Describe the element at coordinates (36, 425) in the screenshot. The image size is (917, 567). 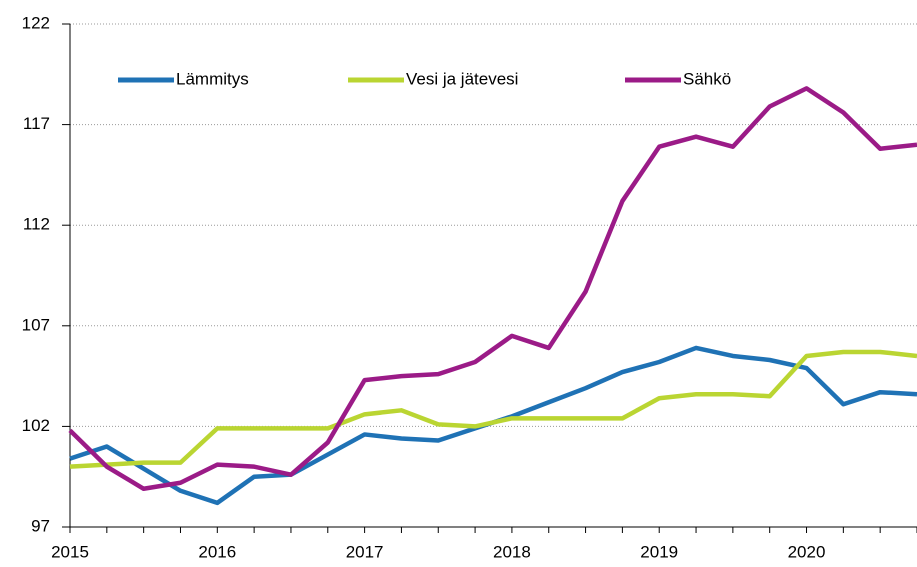
I see `y-tick-label: 102` at that location.